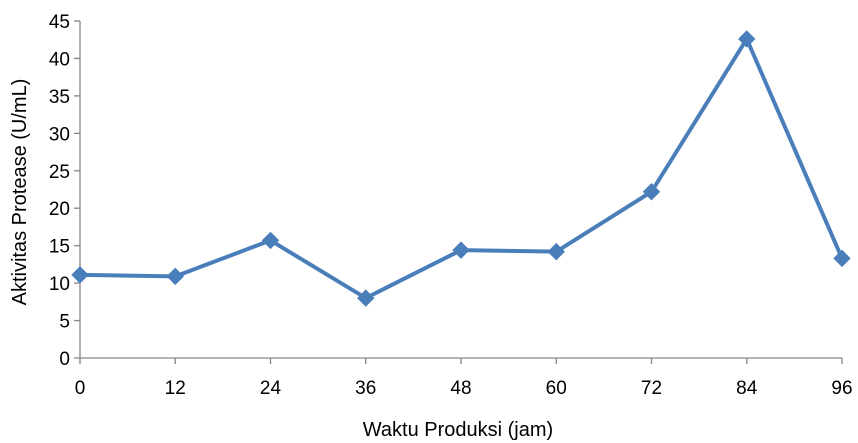 The width and height of the screenshot is (858, 443). What do you see at coordinates (59, 284) in the screenshot?
I see `y-tick-label: 10` at bounding box center [59, 284].